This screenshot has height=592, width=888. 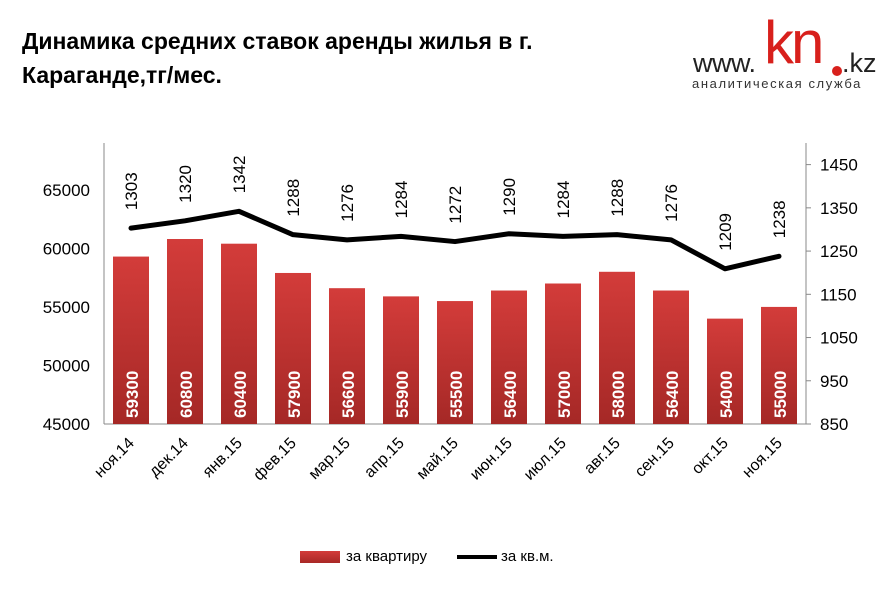 I want to click on legend: за квартиру за кв.м., so click(x=427, y=556).